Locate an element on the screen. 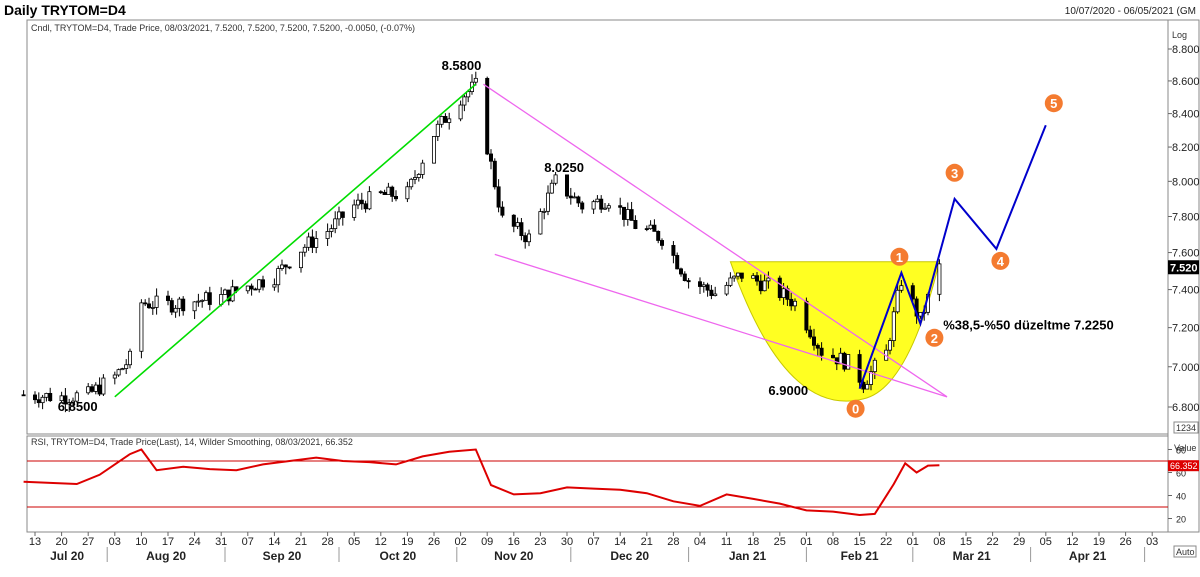 This screenshot has width=1200, height=577. x-tick-label: 25 is located at coordinates (780, 542).